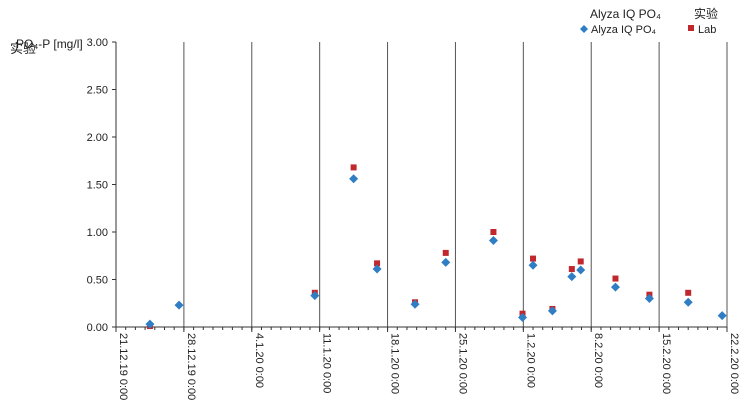 This screenshot has width=754, height=416. What do you see at coordinates (625, 14) in the screenshot?
I see `legend-header-alyza: Alyza IQ PO₄` at bounding box center [625, 14].